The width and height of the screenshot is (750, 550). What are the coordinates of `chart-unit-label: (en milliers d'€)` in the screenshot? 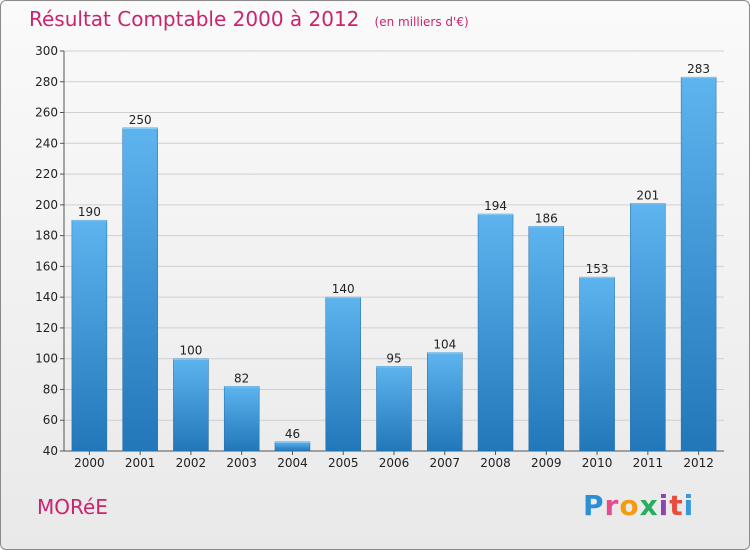 It's located at (421, 22).